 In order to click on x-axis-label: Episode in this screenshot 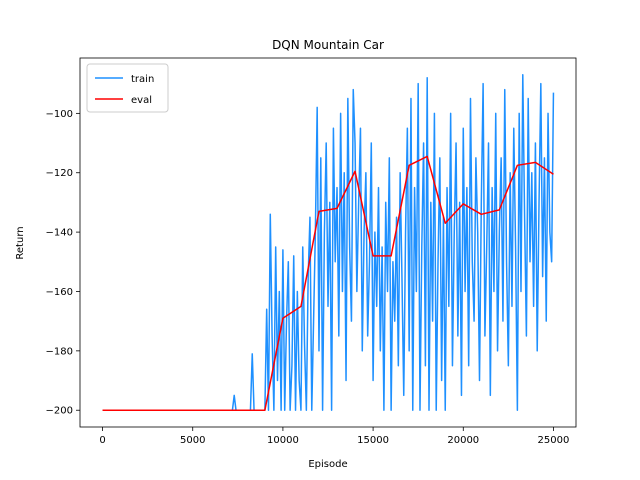, I will do `click(327, 464)`.